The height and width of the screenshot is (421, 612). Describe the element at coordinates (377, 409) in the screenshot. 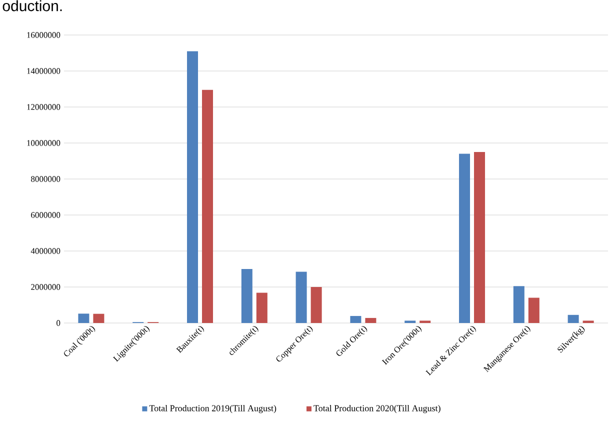

I see `legend-label: Total Production 2020(Till August)` at that location.